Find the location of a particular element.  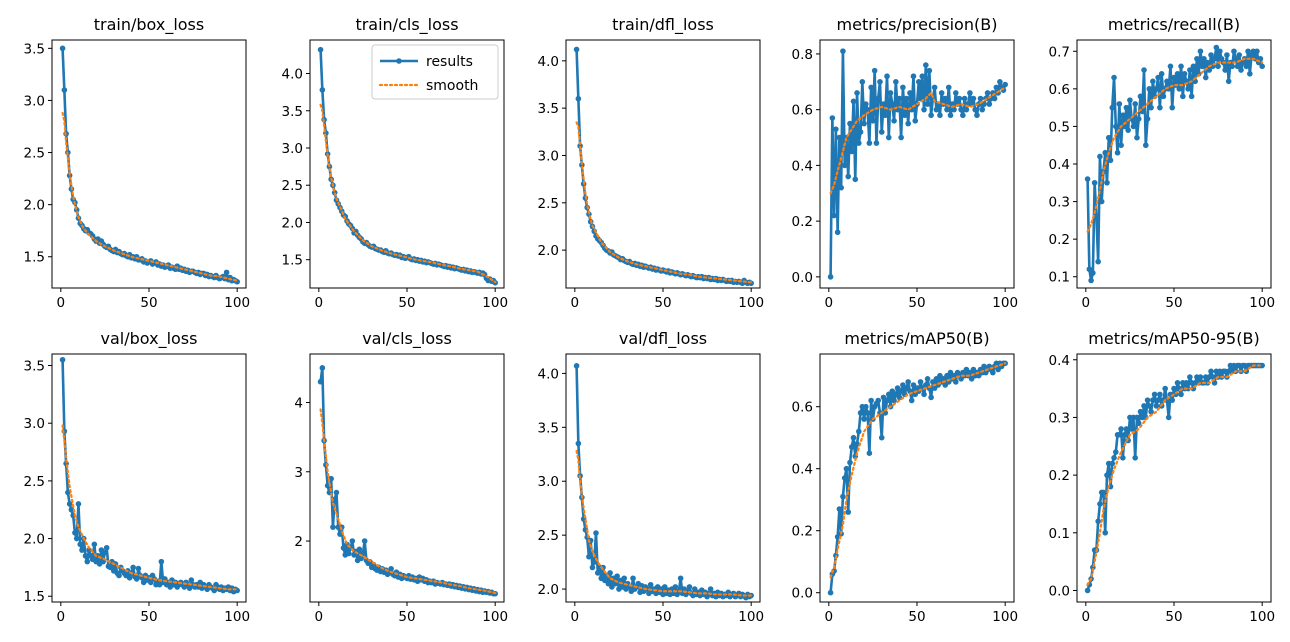

y-tick-label: 0.2 is located at coordinates (1059, 240).